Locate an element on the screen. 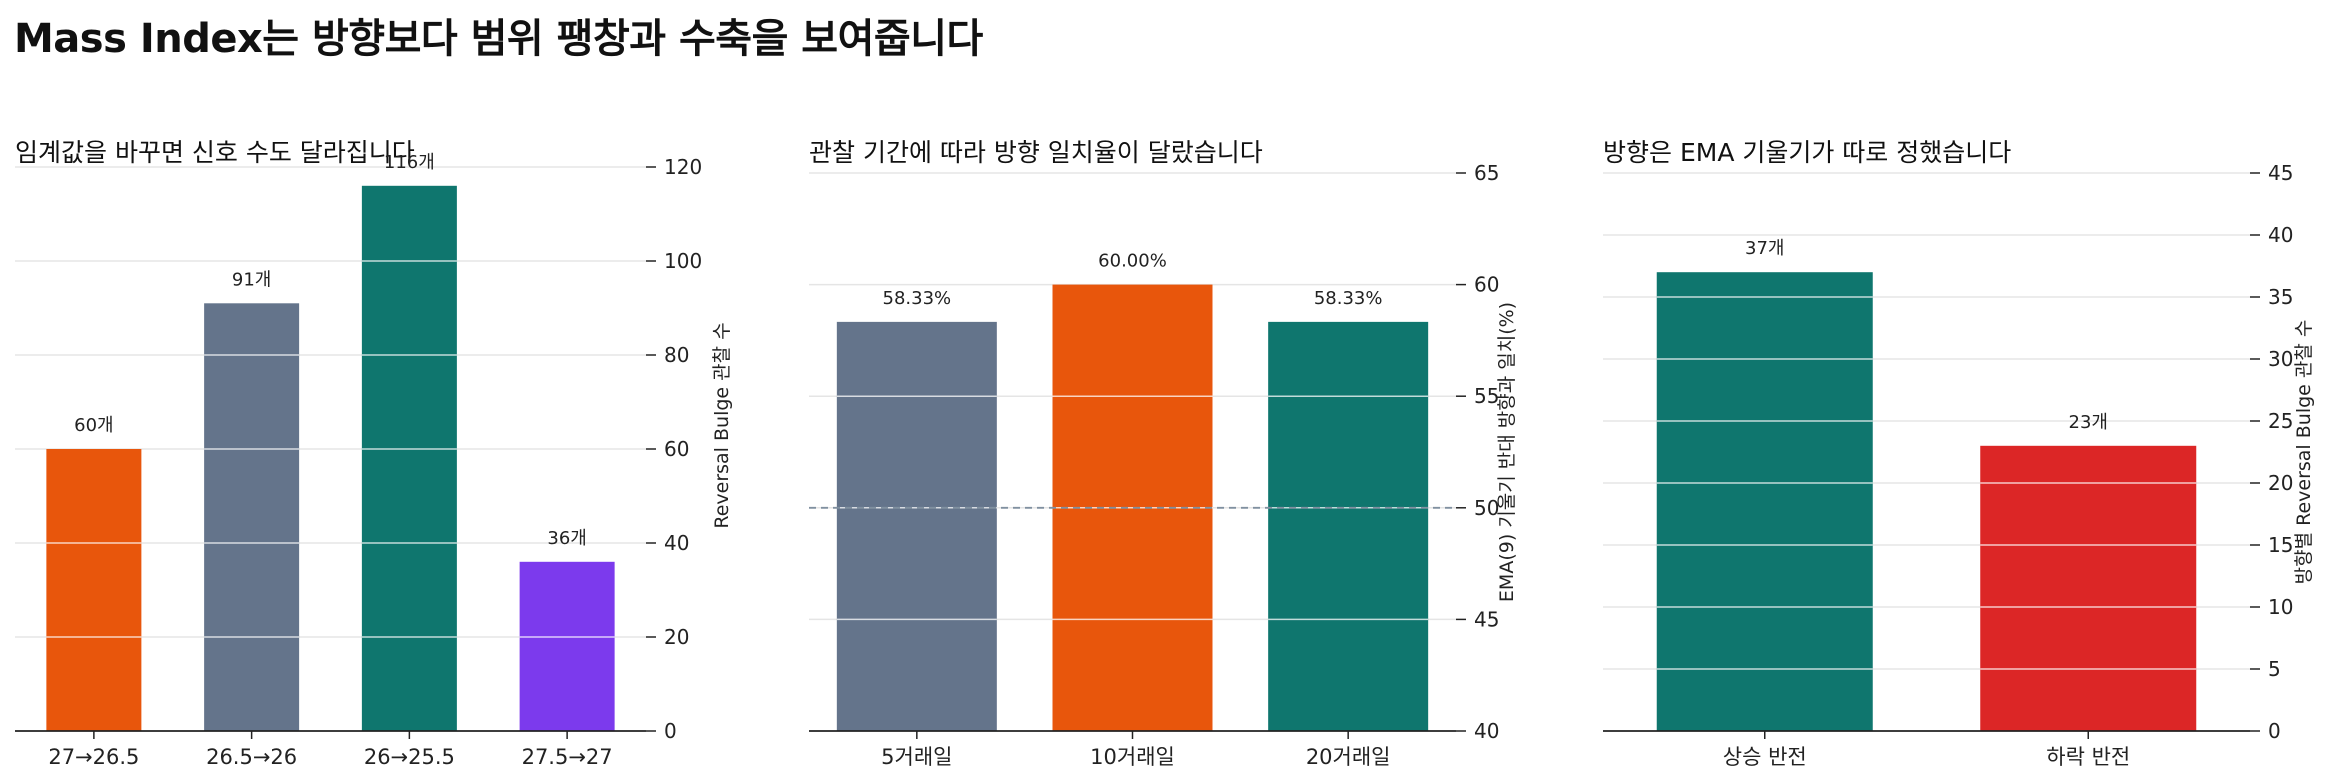 The width and height of the screenshot is (2331, 782). x-tick-label: 26.5→26 is located at coordinates (251, 757).